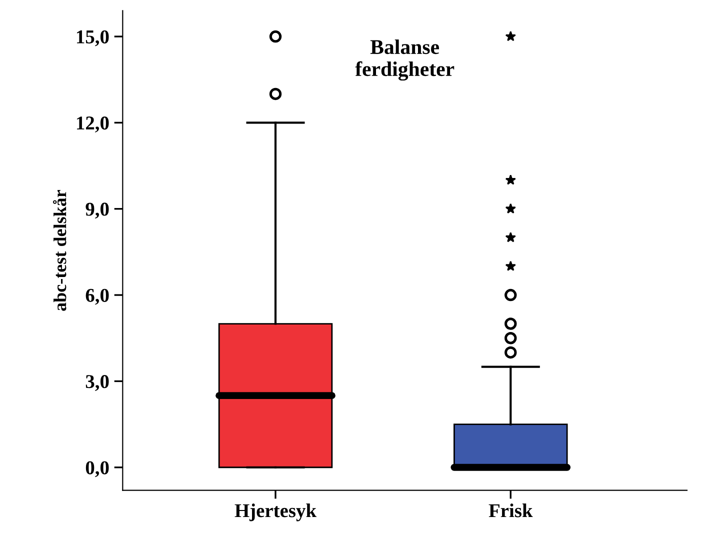  What do you see at coordinates (97, 383) in the screenshot?
I see `y-tick-label: 3,0` at bounding box center [97, 383].